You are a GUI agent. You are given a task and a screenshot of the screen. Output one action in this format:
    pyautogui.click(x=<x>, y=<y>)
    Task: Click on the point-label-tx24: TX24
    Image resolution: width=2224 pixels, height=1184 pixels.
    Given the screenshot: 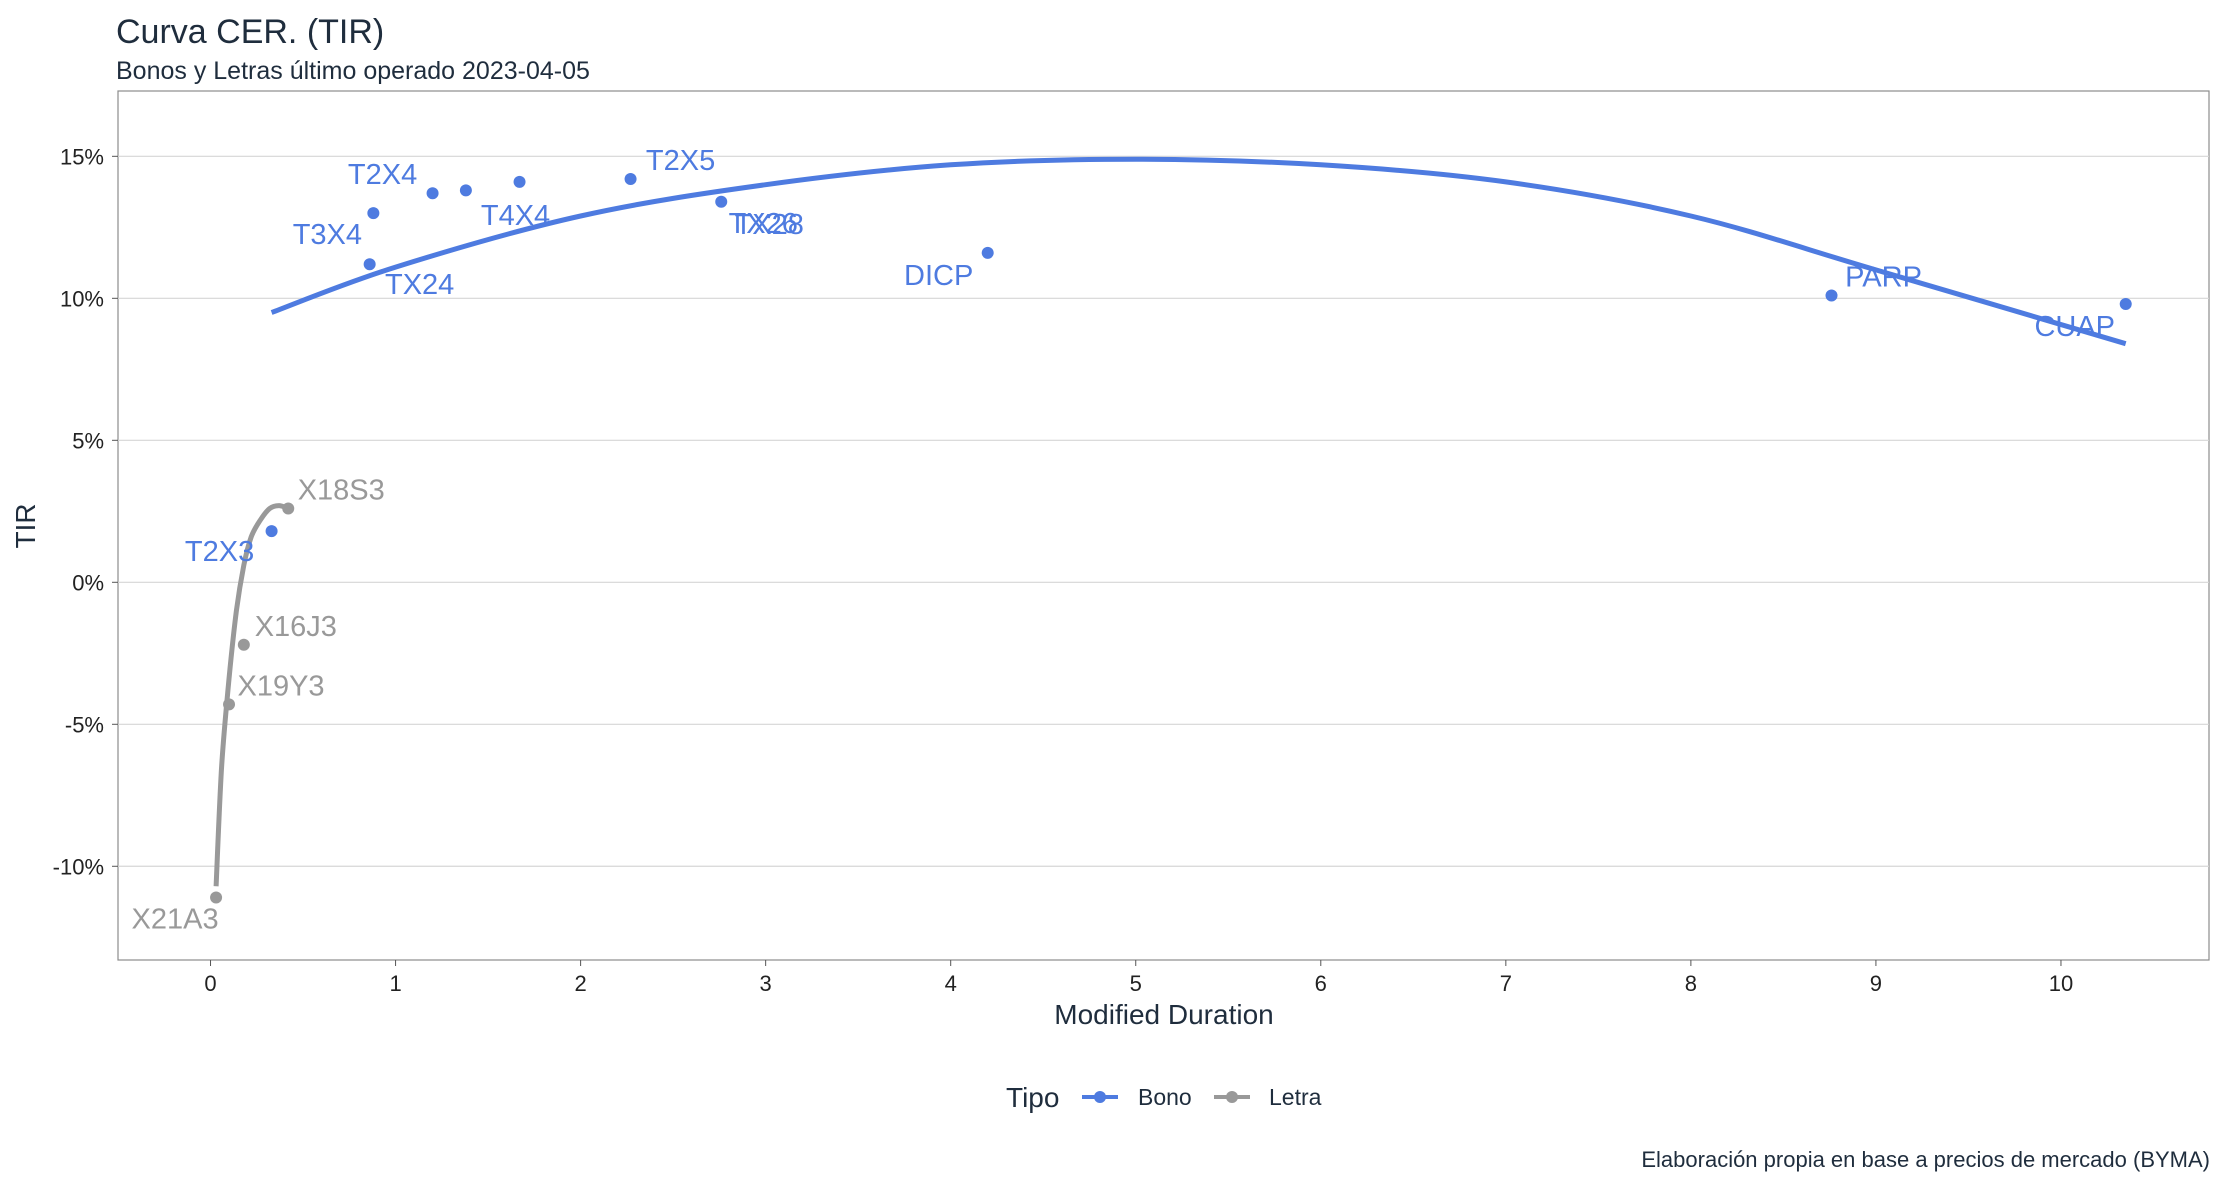 What is the action you would take?
    pyautogui.click(x=419, y=285)
    